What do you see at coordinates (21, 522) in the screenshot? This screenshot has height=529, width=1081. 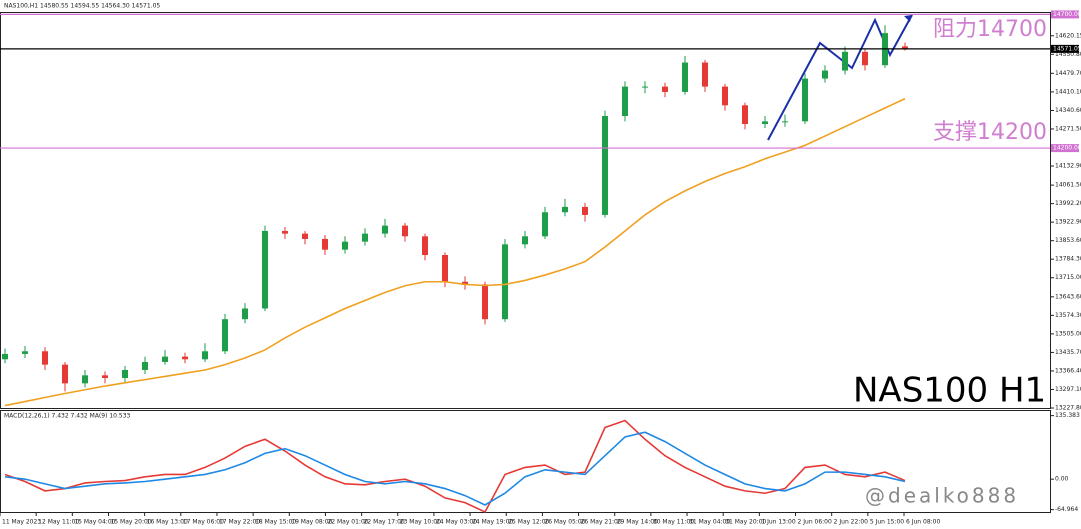 I see `x-tick-label: 11 May 2023` at bounding box center [21, 522].